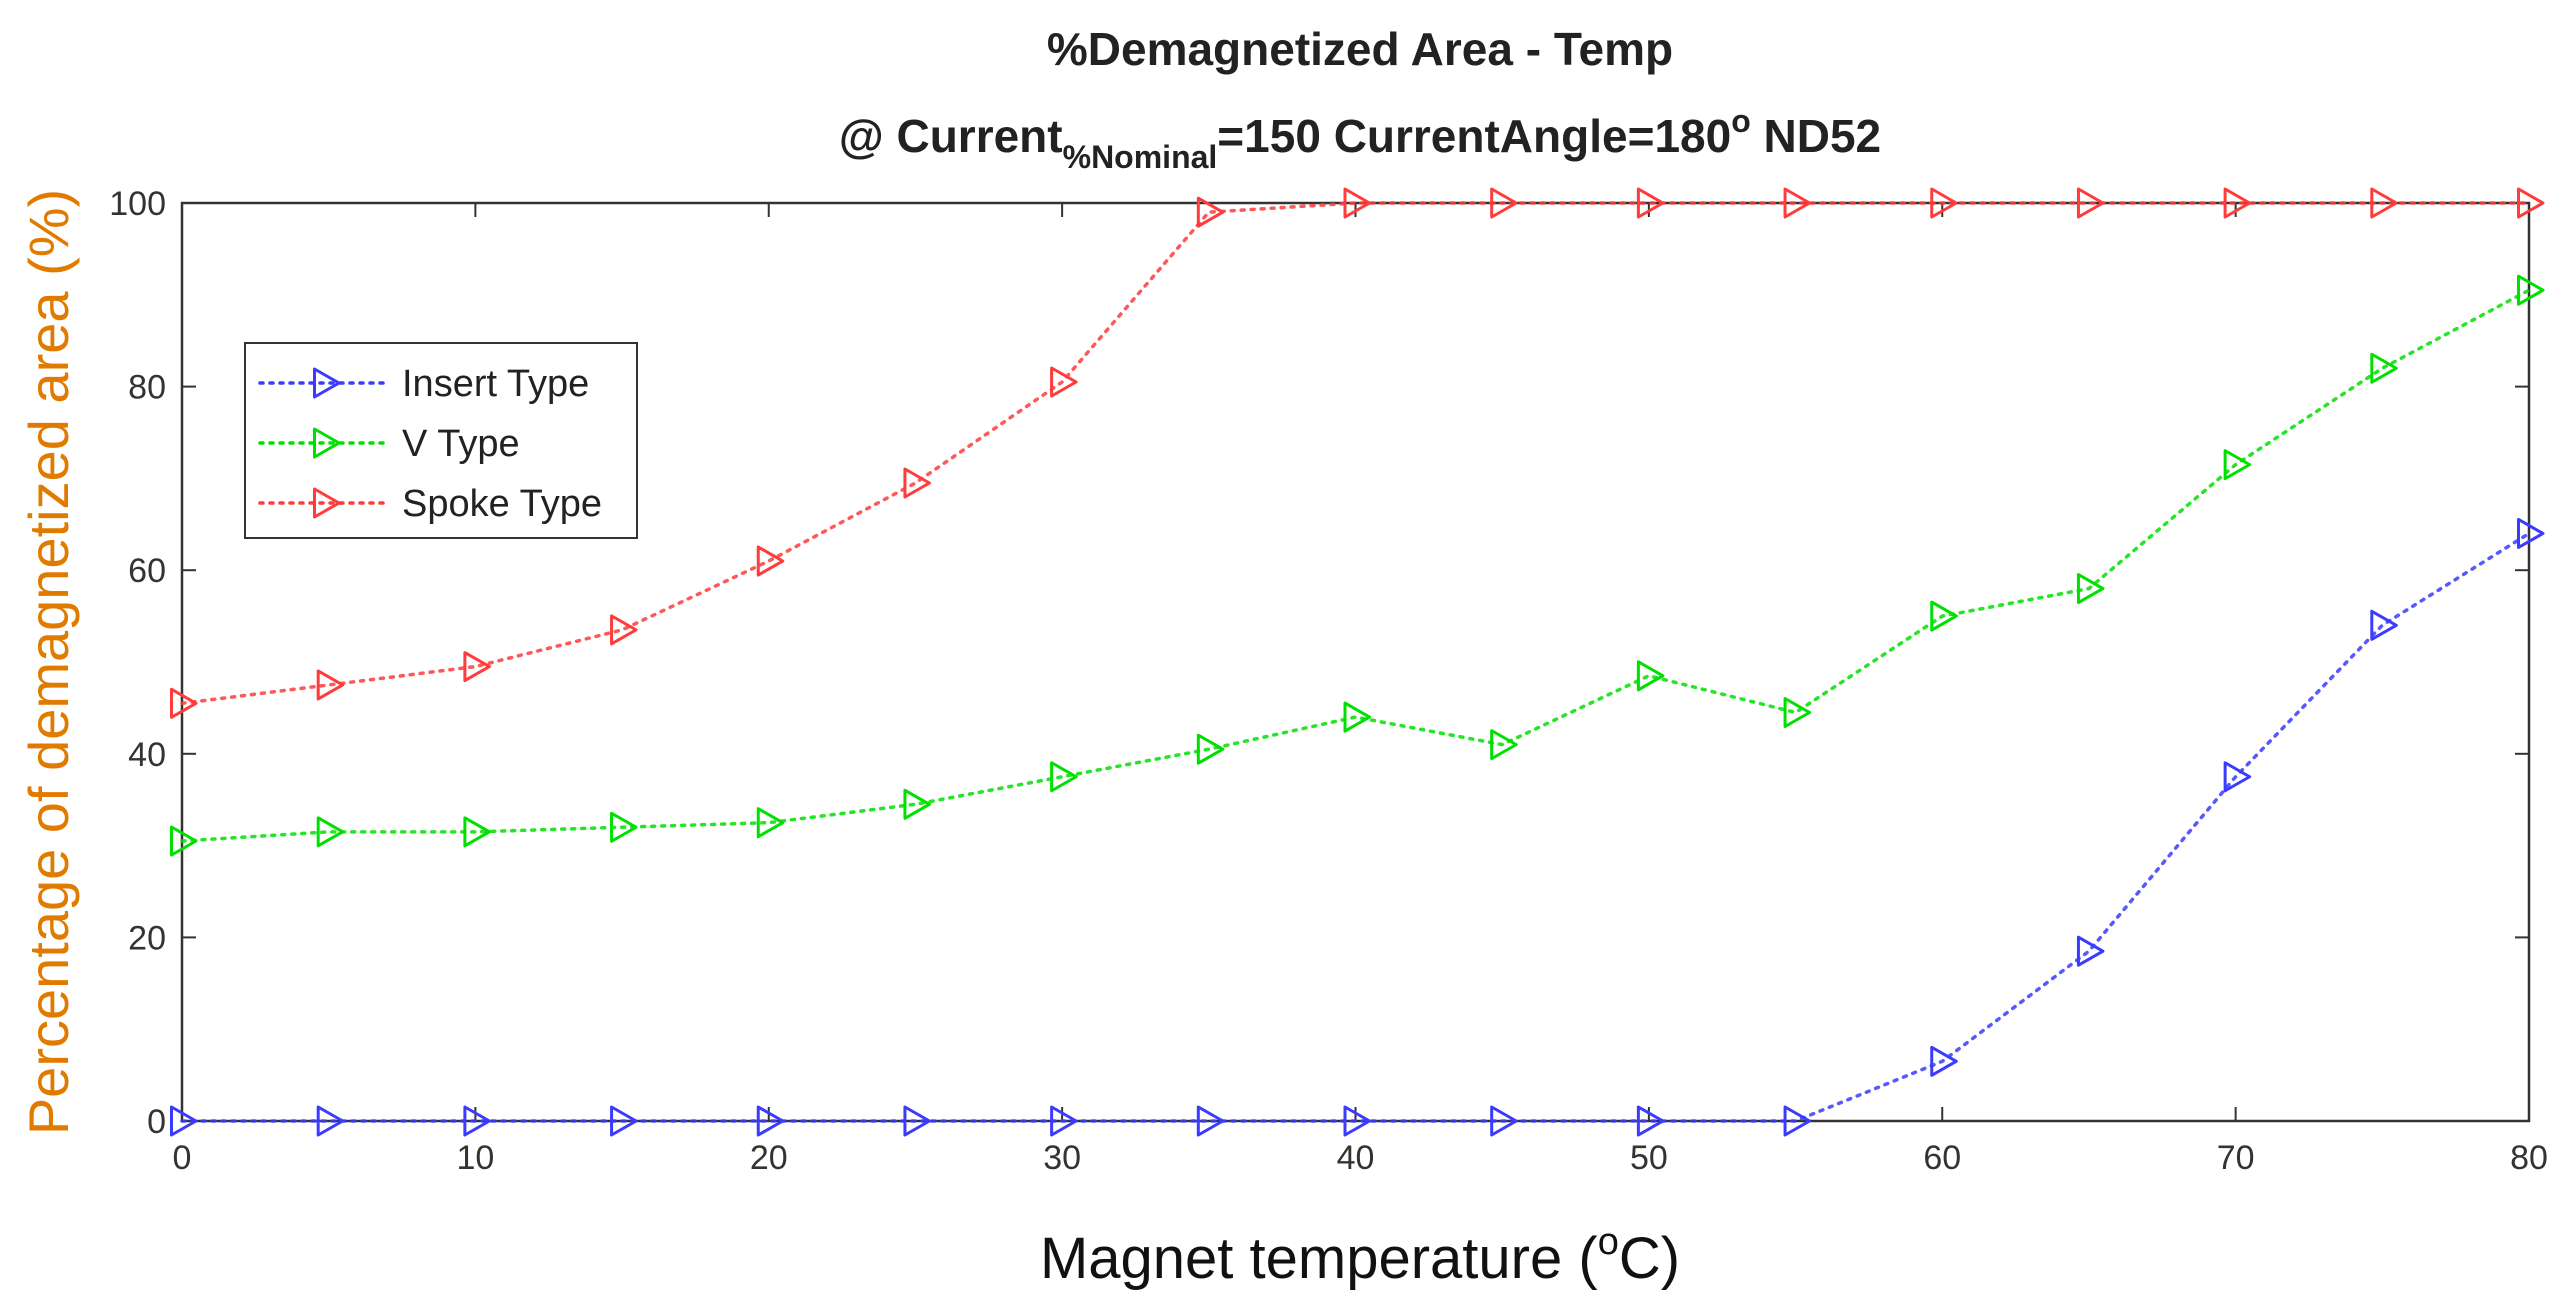  I want to click on subtitle-superscript: o, so click(1741, 121).